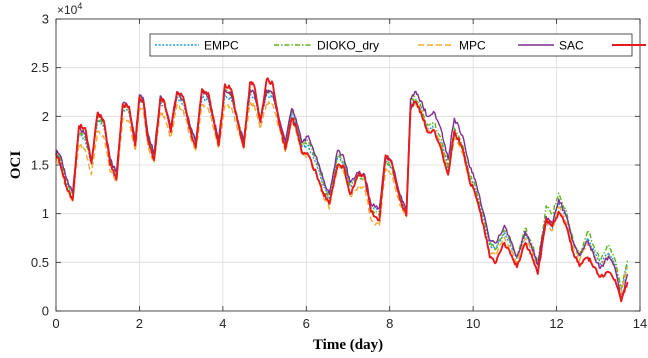 The image size is (648, 358). What do you see at coordinates (79, 6) in the screenshot?
I see `y-multiplier-exponent: 4` at bounding box center [79, 6].